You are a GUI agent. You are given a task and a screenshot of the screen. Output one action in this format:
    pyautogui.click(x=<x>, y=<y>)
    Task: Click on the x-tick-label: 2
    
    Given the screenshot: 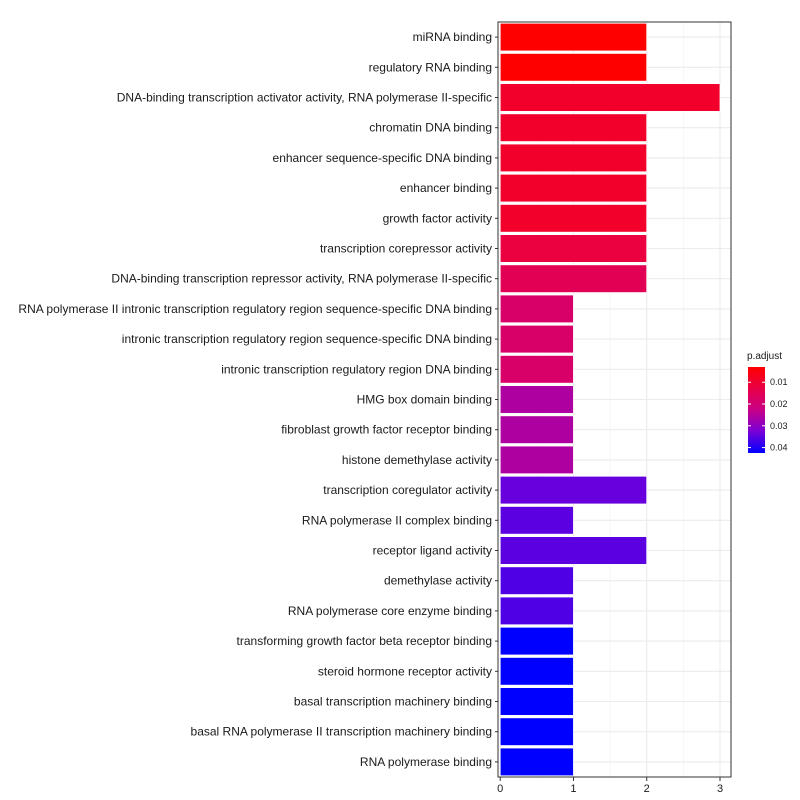 What is the action you would take?
    pyautogui.click(x=647, y=789)
    